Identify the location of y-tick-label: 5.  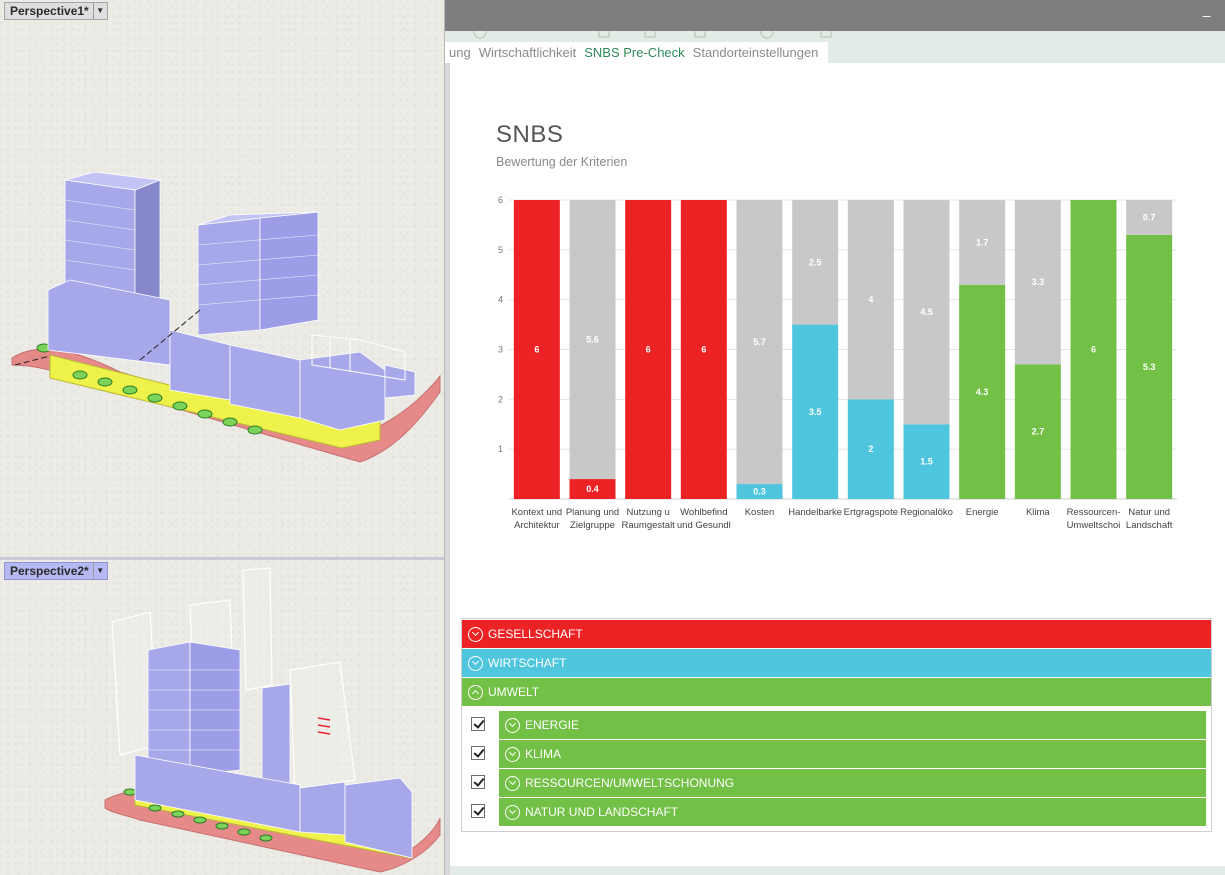
(500, 250).